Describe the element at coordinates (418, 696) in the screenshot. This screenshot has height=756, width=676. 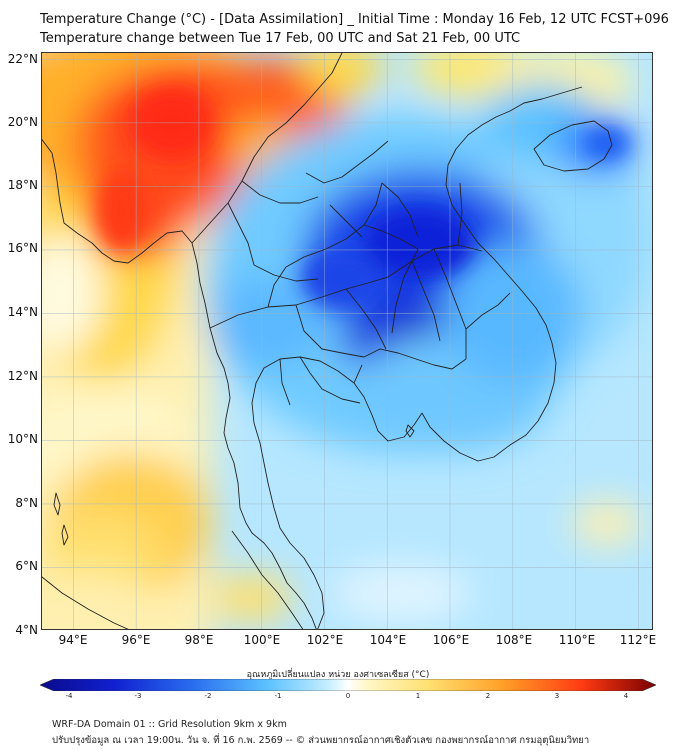
I see `colorbar-tick: 1` at that location.